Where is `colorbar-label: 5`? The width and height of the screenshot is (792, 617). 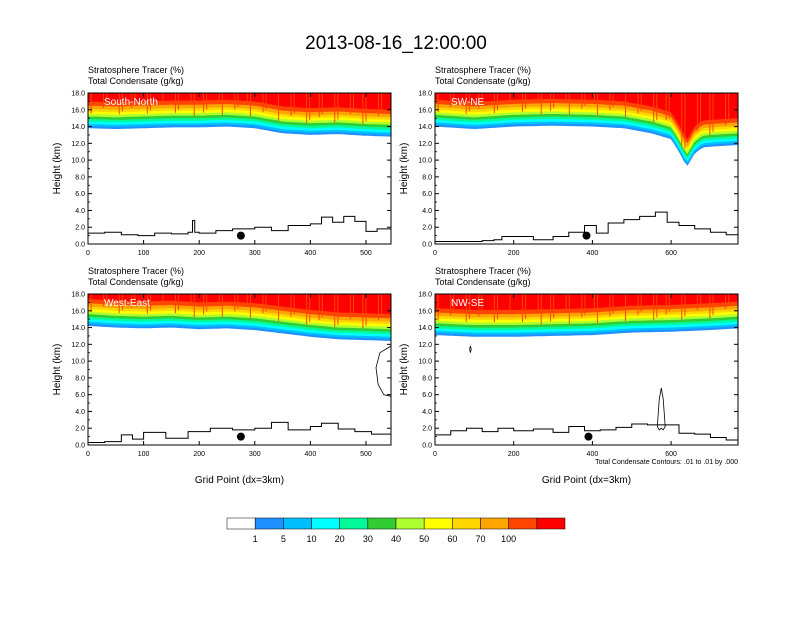 colorbar-label: 5 is located at coordinates (283, 539).